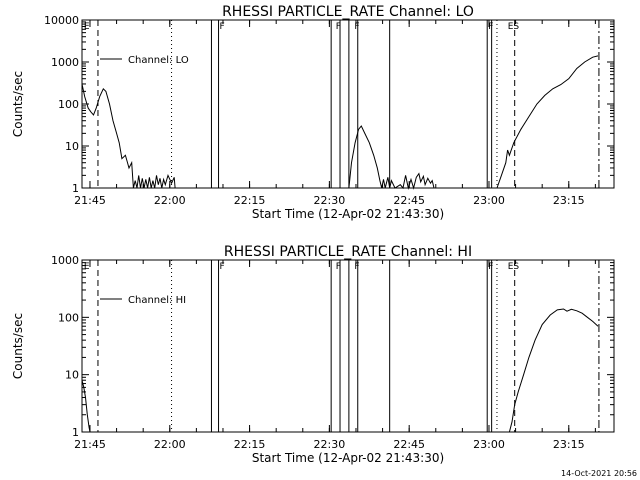 This screenshot has height=480, width=640. I want to click on legend-label: Channel: HI, so click(157, 300).